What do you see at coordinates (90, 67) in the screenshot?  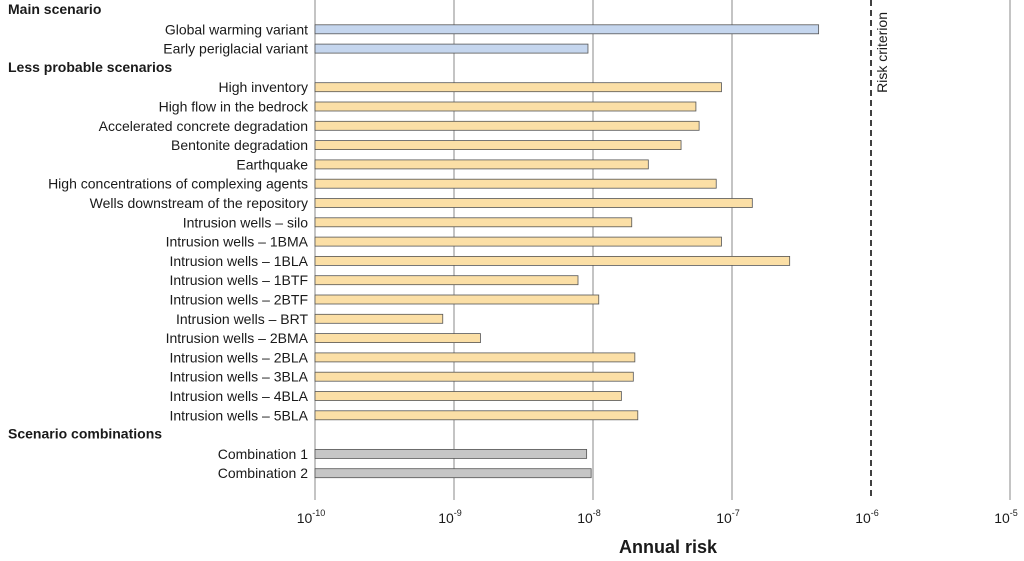 I see `group-heading: Less probable scenarios` at bounding box center [90, 67].